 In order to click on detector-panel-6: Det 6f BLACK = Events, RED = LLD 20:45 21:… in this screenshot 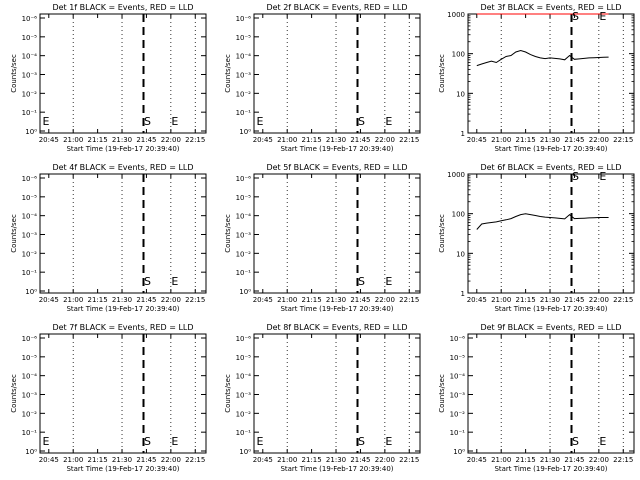, I will do `click(536, 238)`.